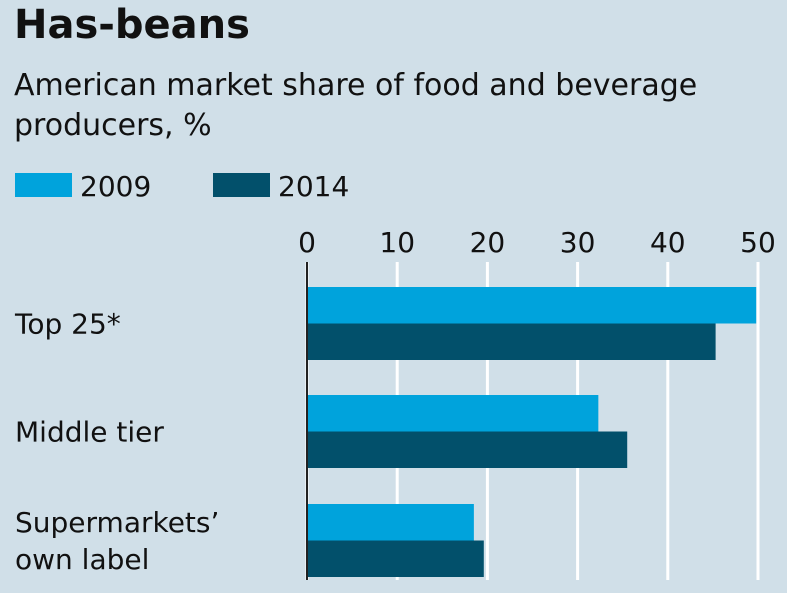 This screenshot has height=593, width=787. I want to click on x-tick-label: 40, so click(668, 242).